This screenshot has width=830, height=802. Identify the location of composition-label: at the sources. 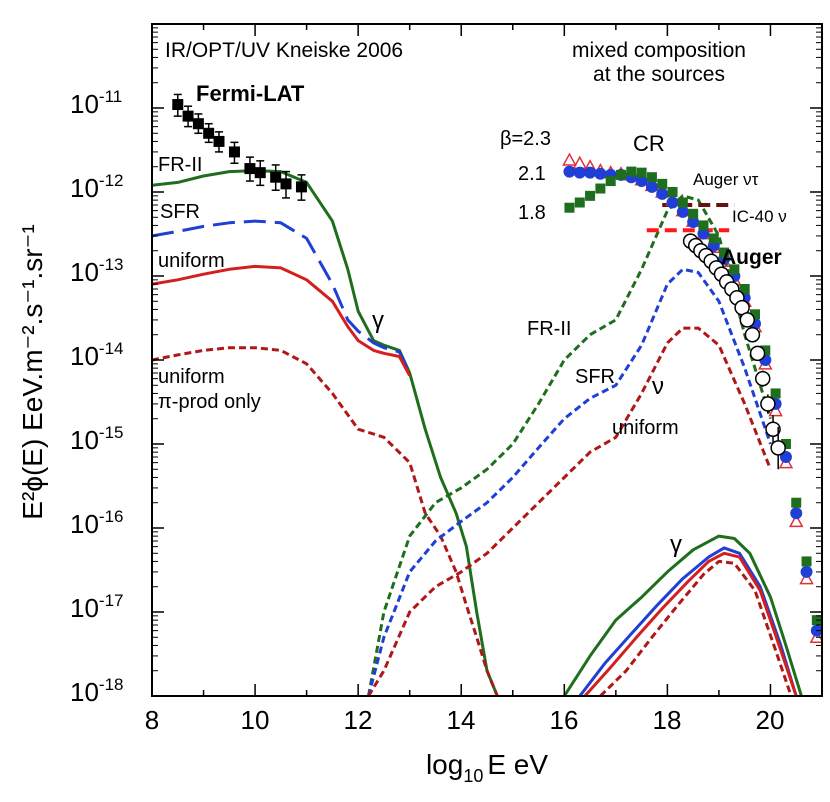
(659, 74).